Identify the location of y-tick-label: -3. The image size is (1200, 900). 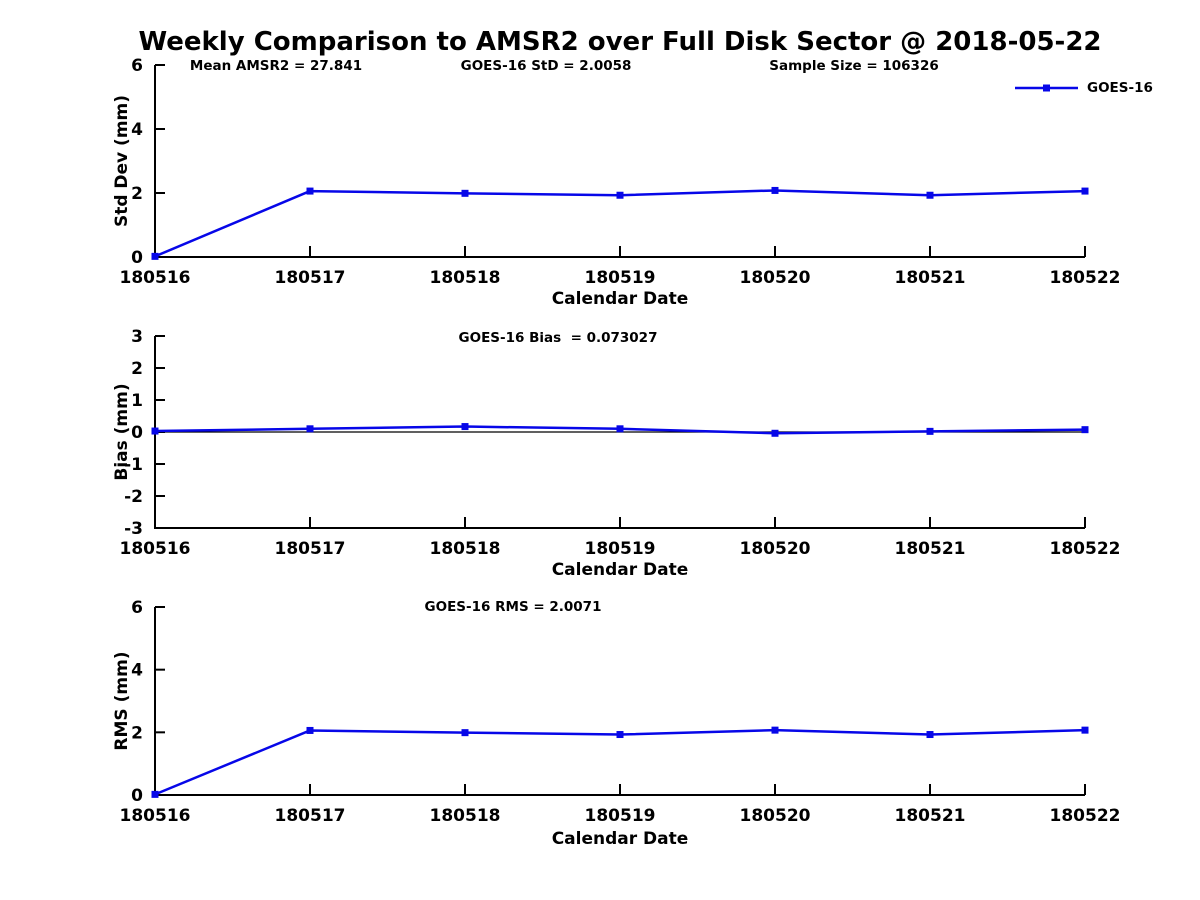
(133, 529).